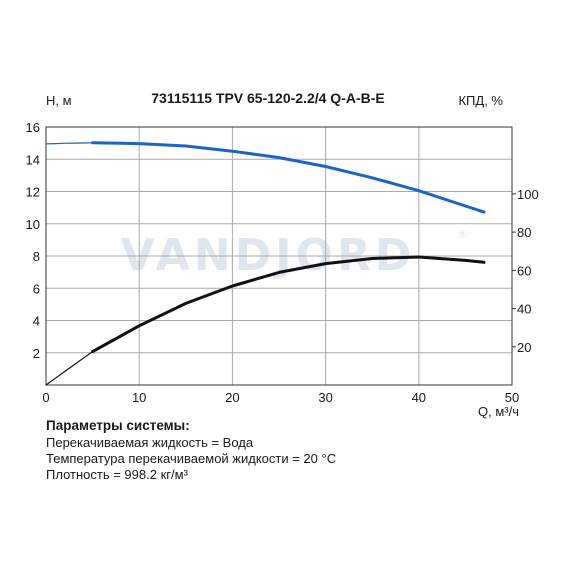 The image size is (570, 570). Describe the element at coordinates (69, 368) in the screenshot. I see `efficiency-curve-extension` at that location.